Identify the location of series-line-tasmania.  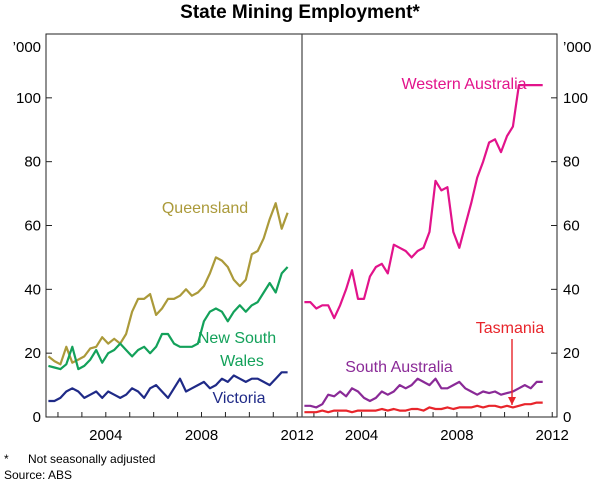
(423, 407).